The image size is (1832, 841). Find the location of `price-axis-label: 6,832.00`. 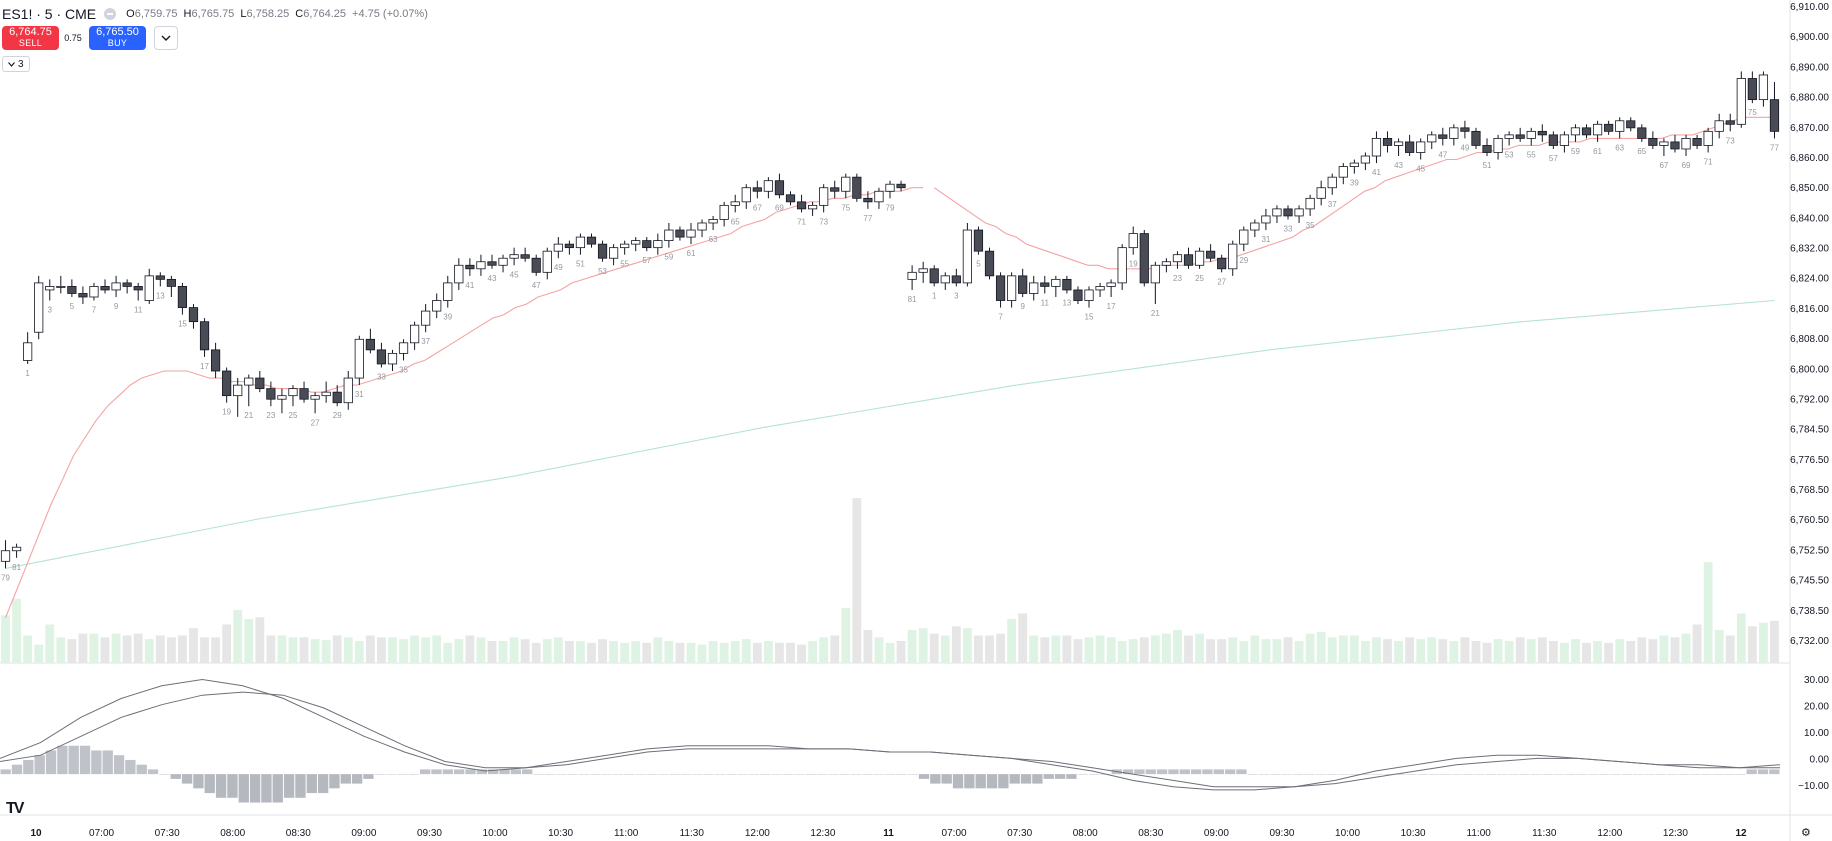

price-axis-label: 6,832.00 is located at coordinates (1809, 249).